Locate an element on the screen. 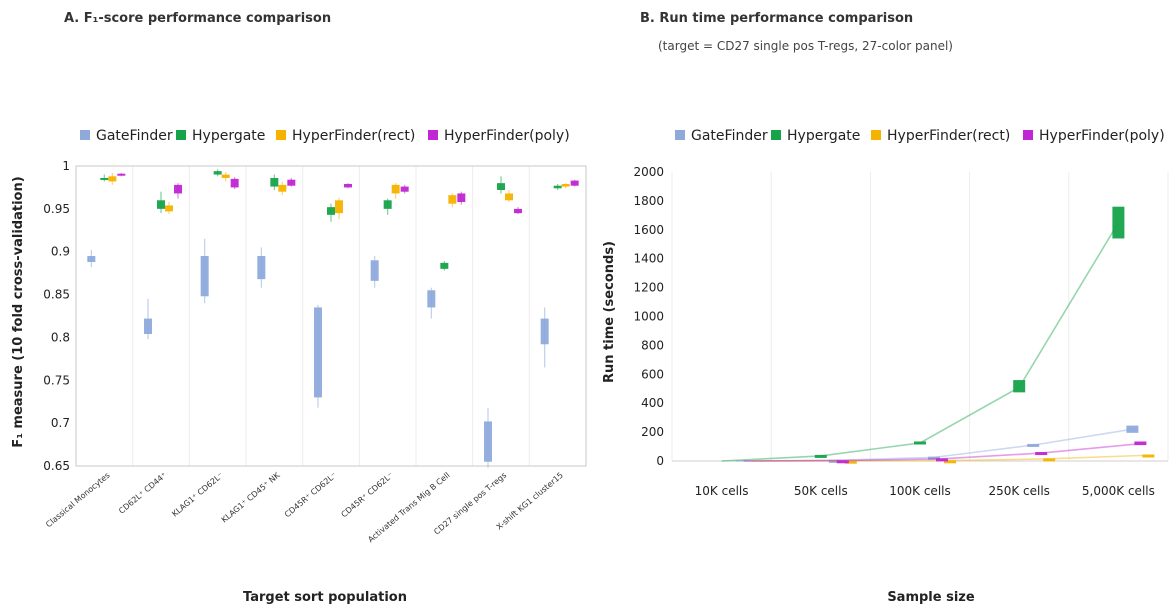 The height and width of the screenshot is (605, 1175). panel-b-x-tick: 50K cells is located at coordinates (821, 491).